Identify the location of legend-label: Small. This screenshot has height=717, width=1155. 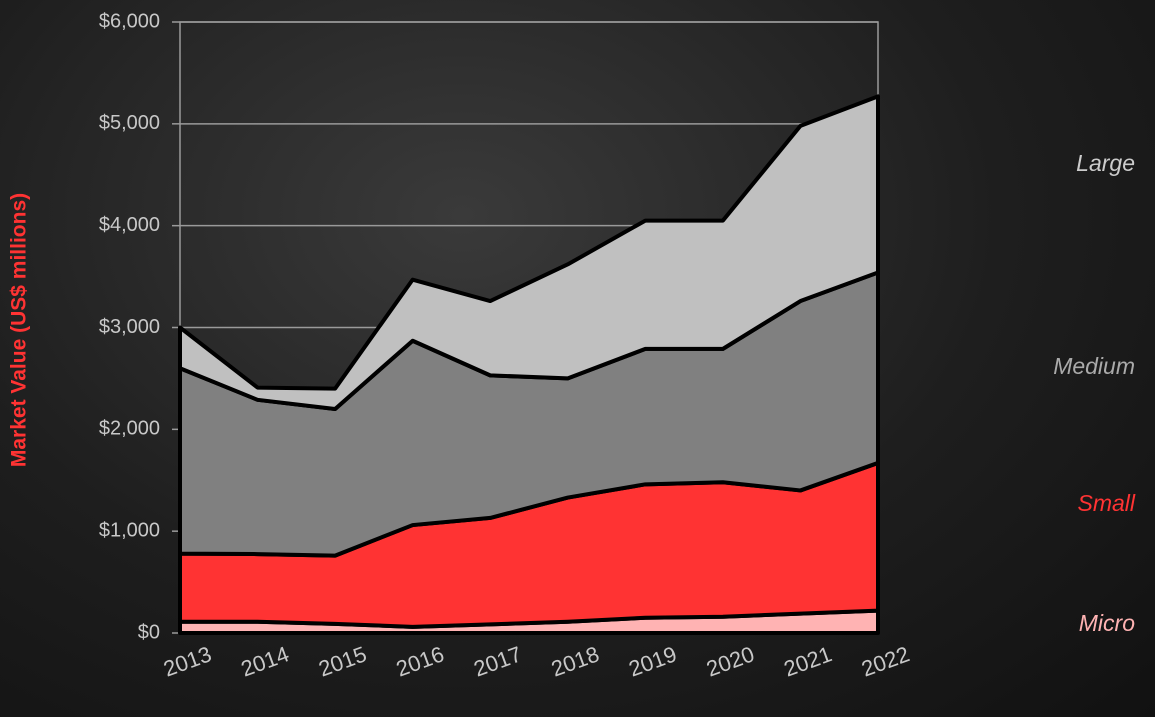
(1106, 503).